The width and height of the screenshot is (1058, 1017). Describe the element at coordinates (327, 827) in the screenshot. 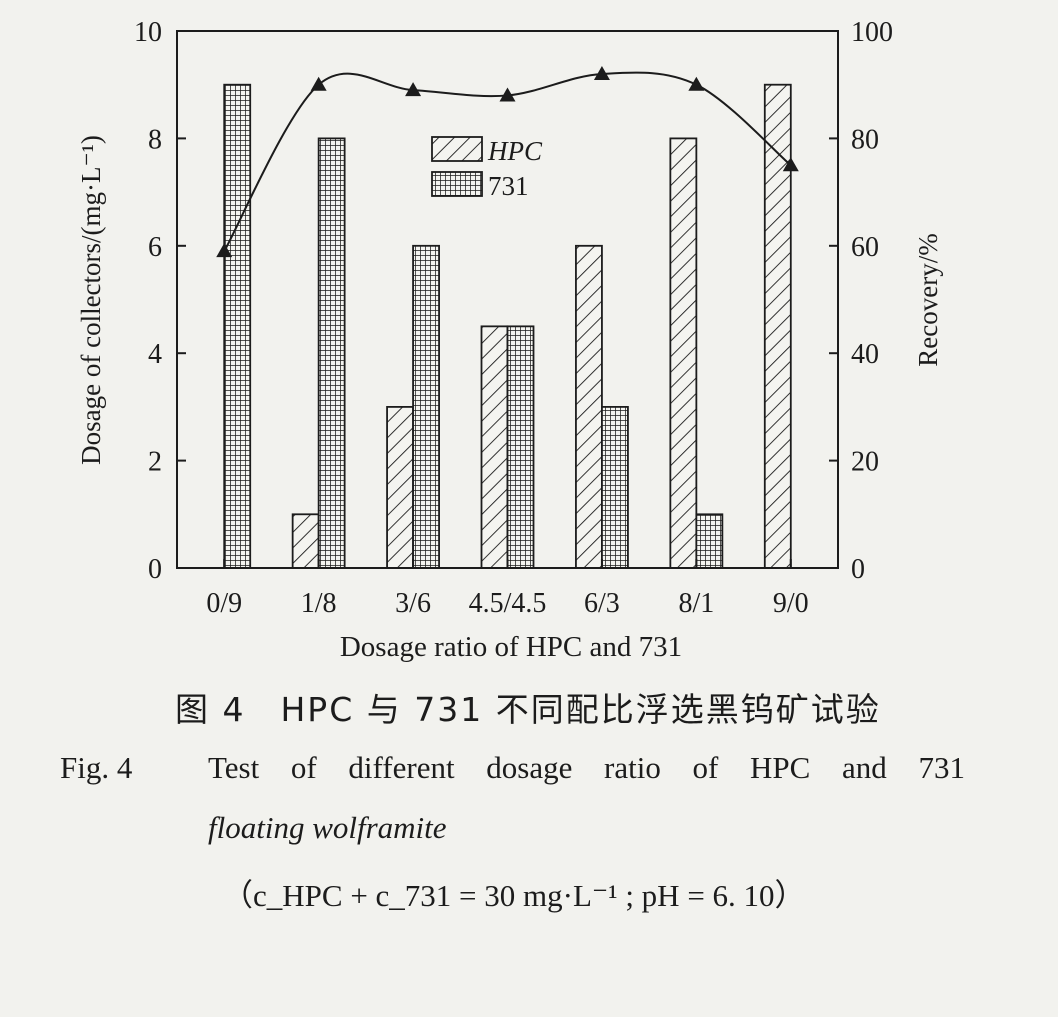

I see `caption-title-line2: floating wolframite` at that location.